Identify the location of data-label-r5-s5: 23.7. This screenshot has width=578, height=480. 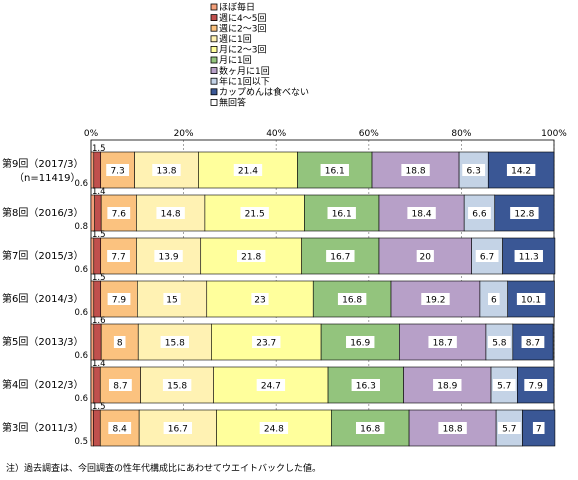
(266, 343).